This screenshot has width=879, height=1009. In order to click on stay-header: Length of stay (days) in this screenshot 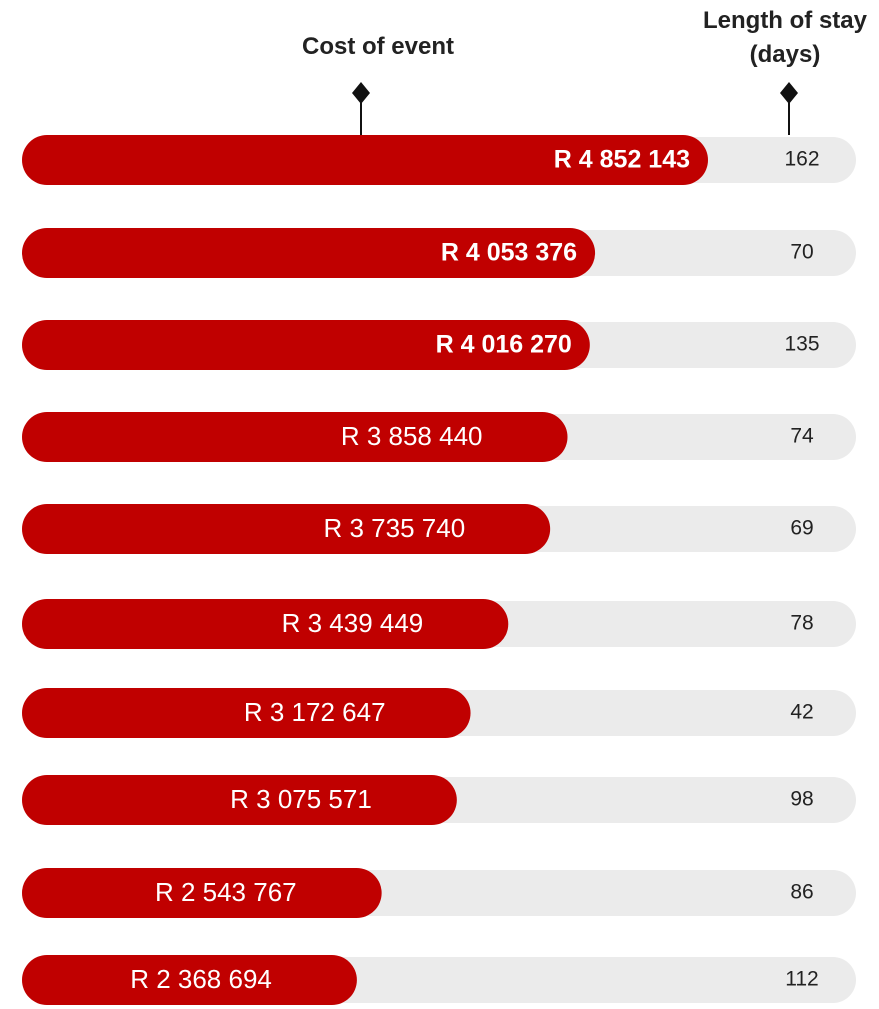, I will do `click(784, 37)`.